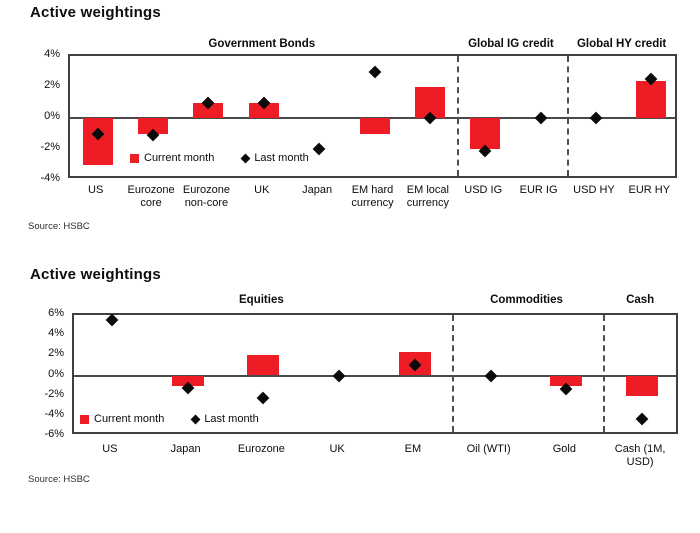 This screenshot has height=533, width=700. What do you see at coordinates (483, 190) in the screenshot?
I see `x-axis-category-label: USD IG` at bounding box center [483, 190].